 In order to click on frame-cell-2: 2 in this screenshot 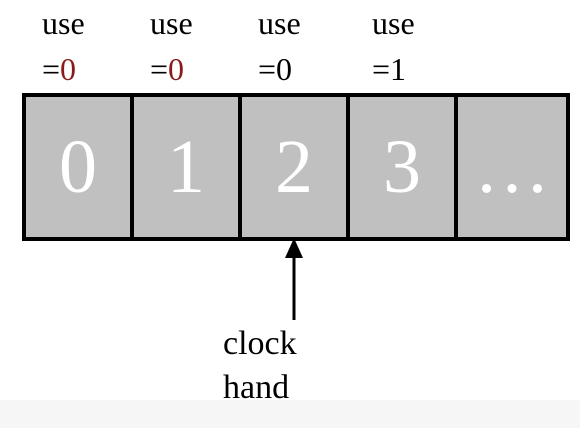, I will do `click(296, 167)`.